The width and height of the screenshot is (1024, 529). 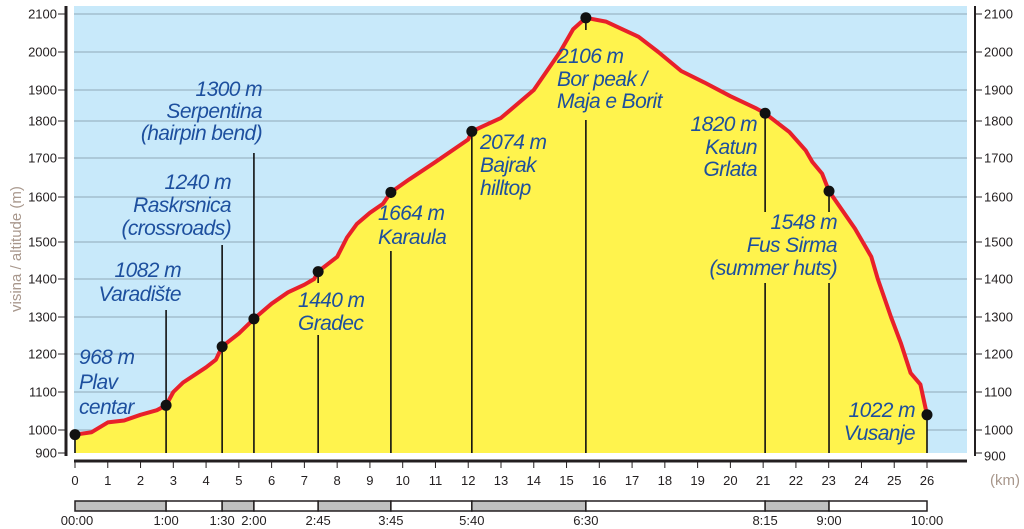 I want to click on x-tick-label: 4, so click(x=205, y=480).